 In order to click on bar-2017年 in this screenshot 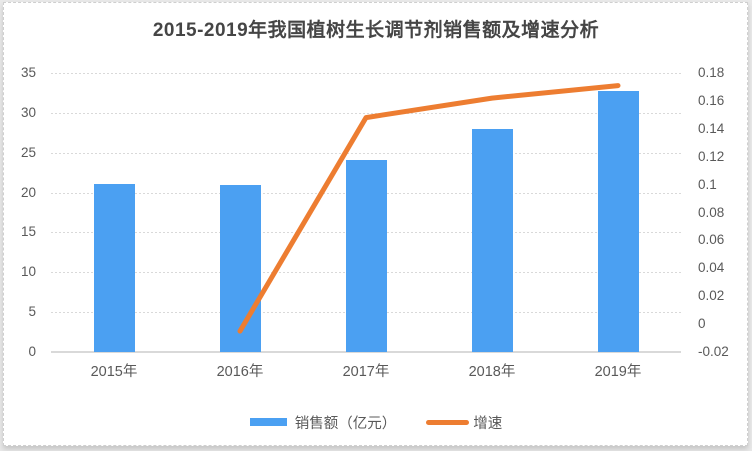, I will do `click(366, 255)`.